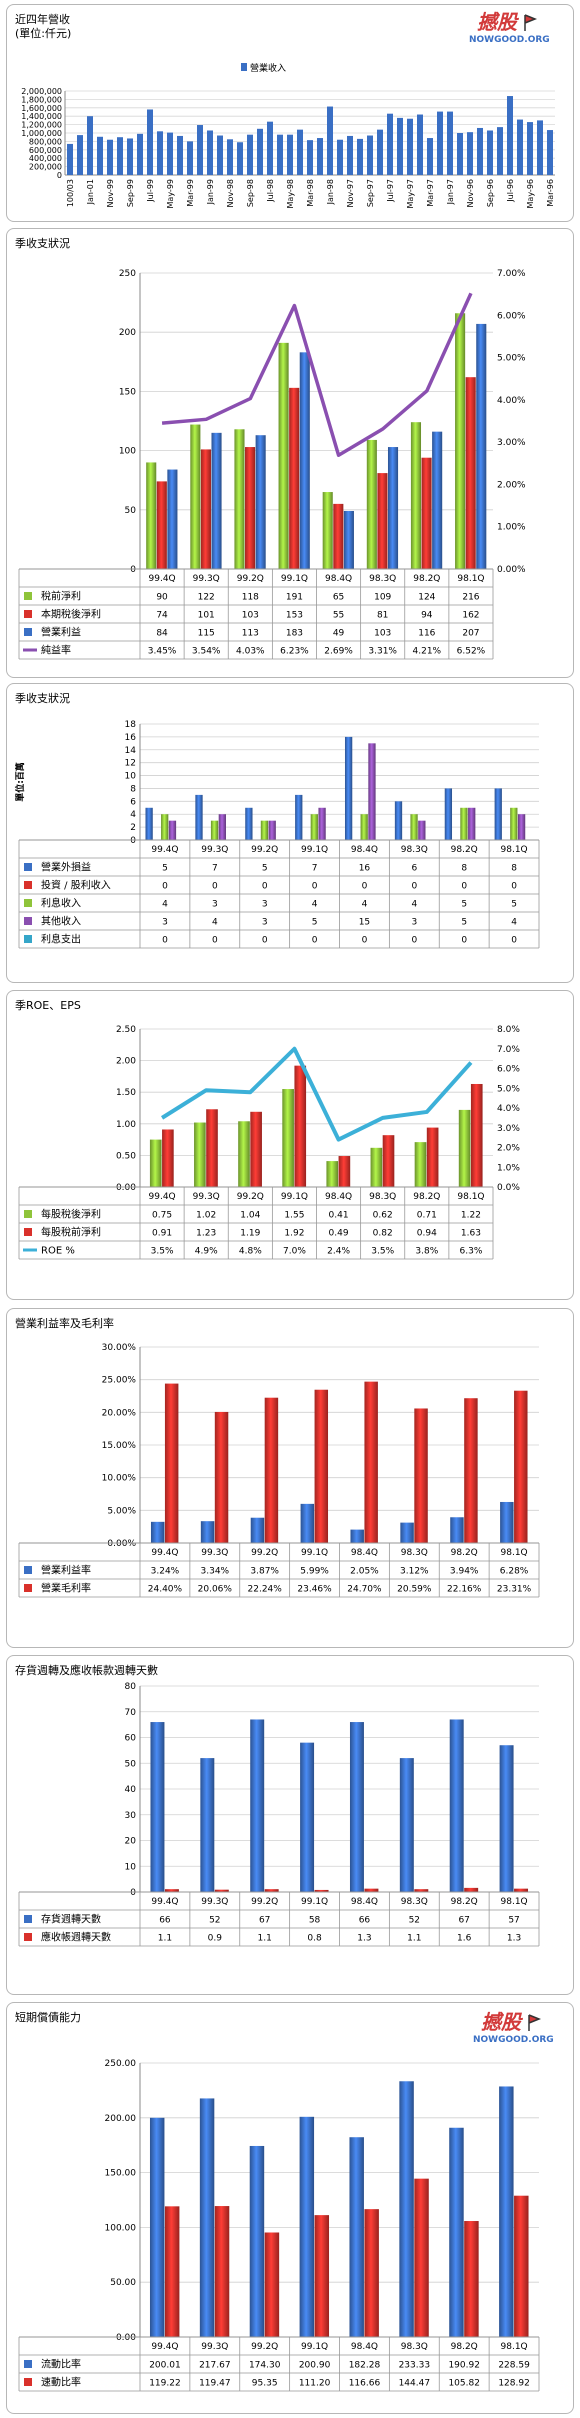 Image resolution: width=580 pixels, height=2418 pixels. Describe the element at coordinates (48, 1005) in the screenshot. I see `chart-title: 季ROE、EPS` at that location.